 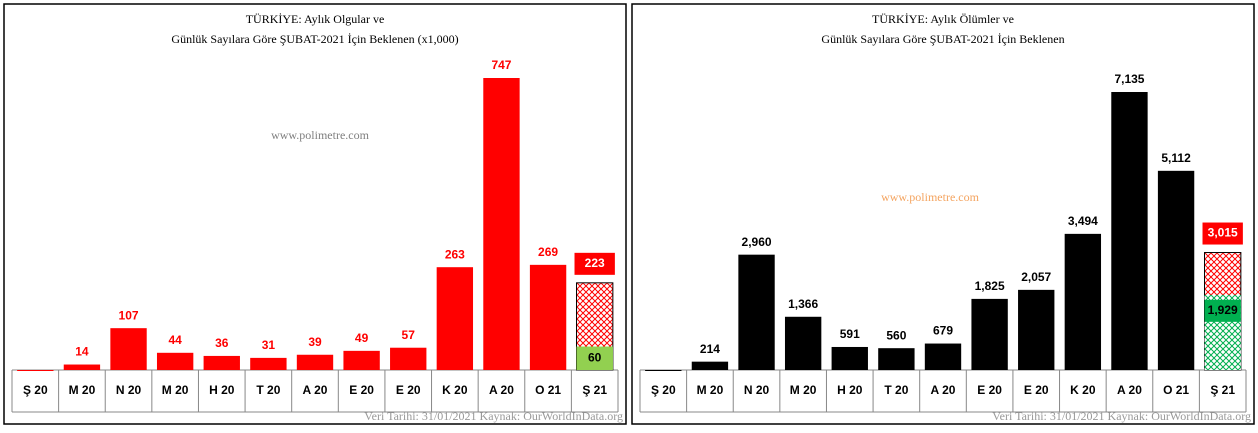 What do you see at coordinates (1036, 277) in the screenshot?
I see `data-label: 2,057` at bounding box center [1036, 277].